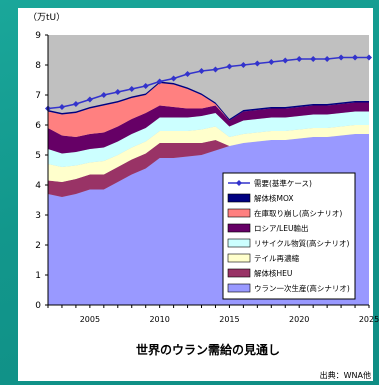  What do you see at coordinates (302, 243) in the screenshot?
I see `legend-label: リサイクル物質(高シナリオ)` at bounding box center [302, 243].